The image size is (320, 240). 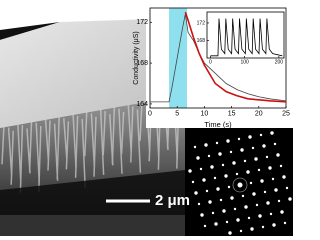 I want to click on diffraction-spots, so click(x=240, y=183).